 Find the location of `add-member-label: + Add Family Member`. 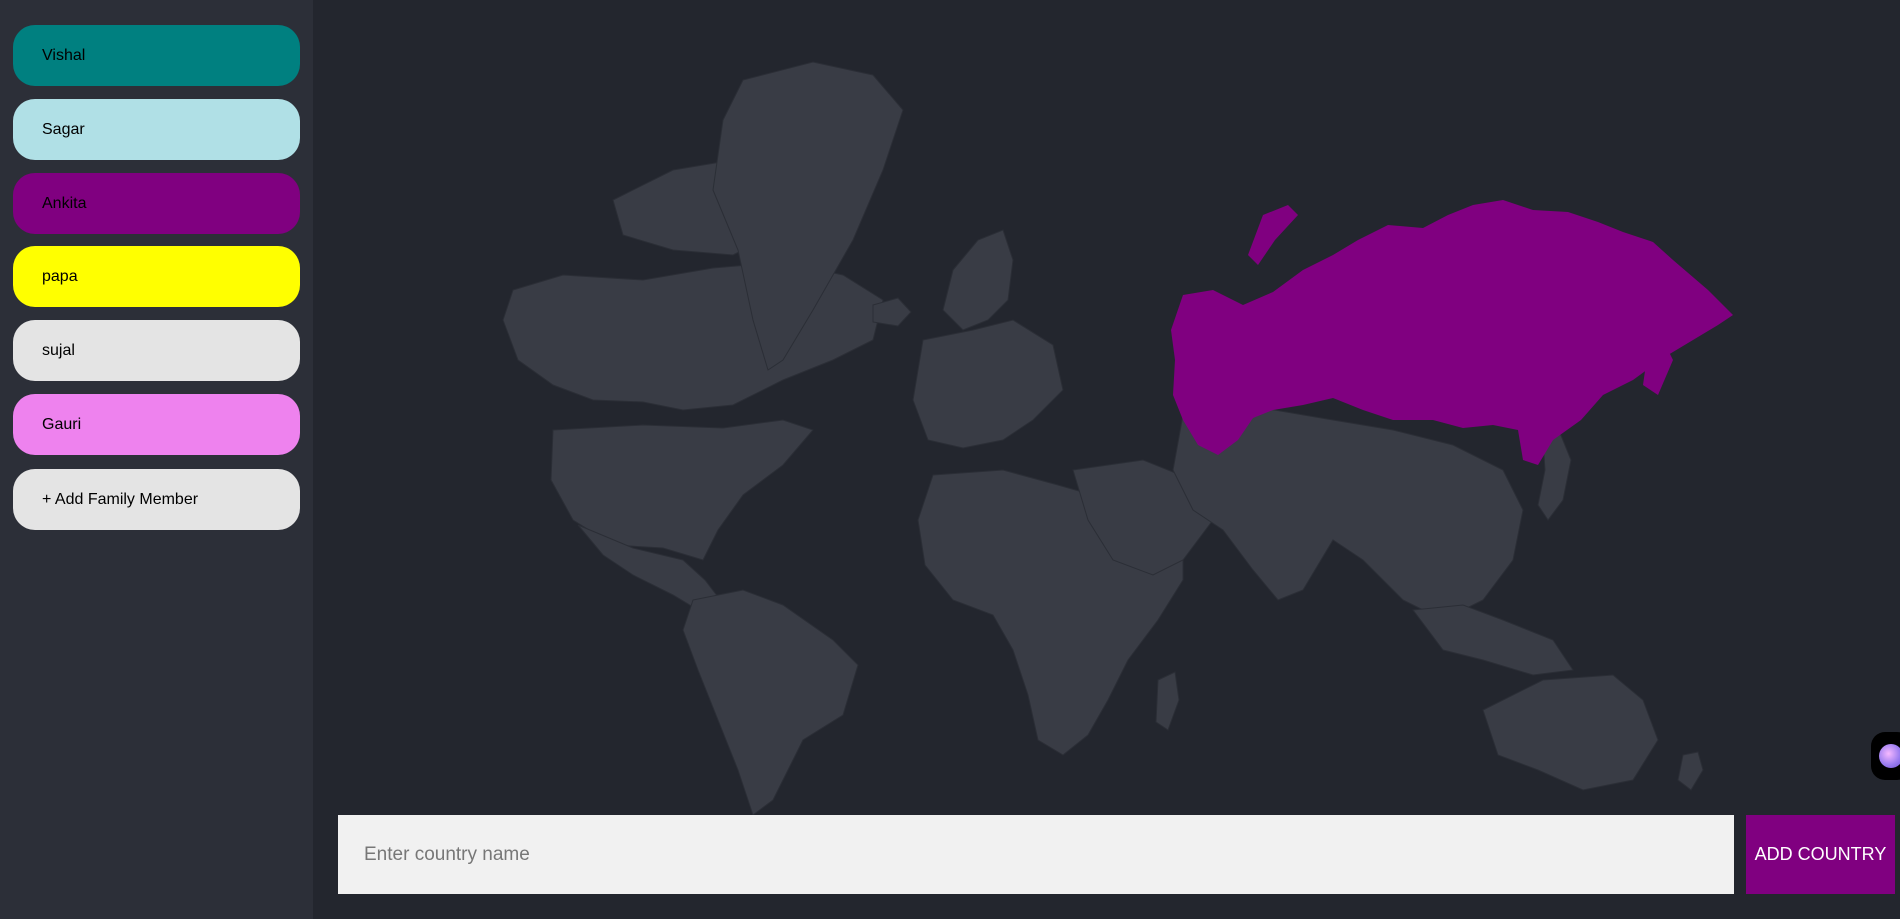

add-member-label: + Add Family Member is located at coordinates (120, 499).